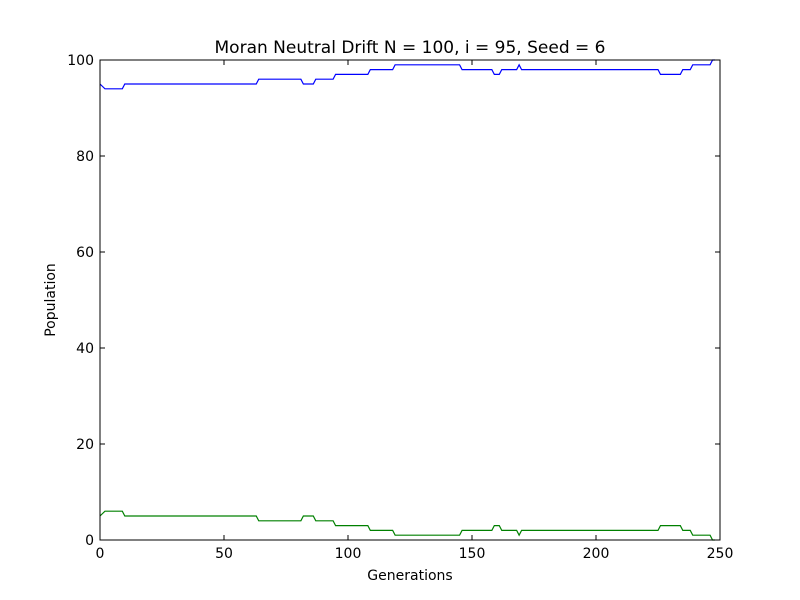 This screenshot has height=600, width=800. What do you see at coordinates (472, 554) in the screenshot?
I see `x-tick-label: 150` at bounding box center [472, 554].